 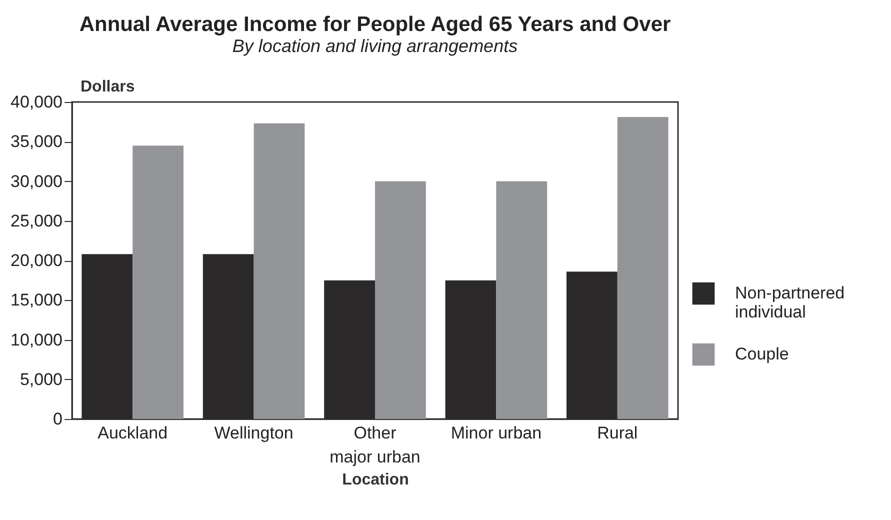 I want to click on y-tick-label: 15,000, so click(x=36, y=300).